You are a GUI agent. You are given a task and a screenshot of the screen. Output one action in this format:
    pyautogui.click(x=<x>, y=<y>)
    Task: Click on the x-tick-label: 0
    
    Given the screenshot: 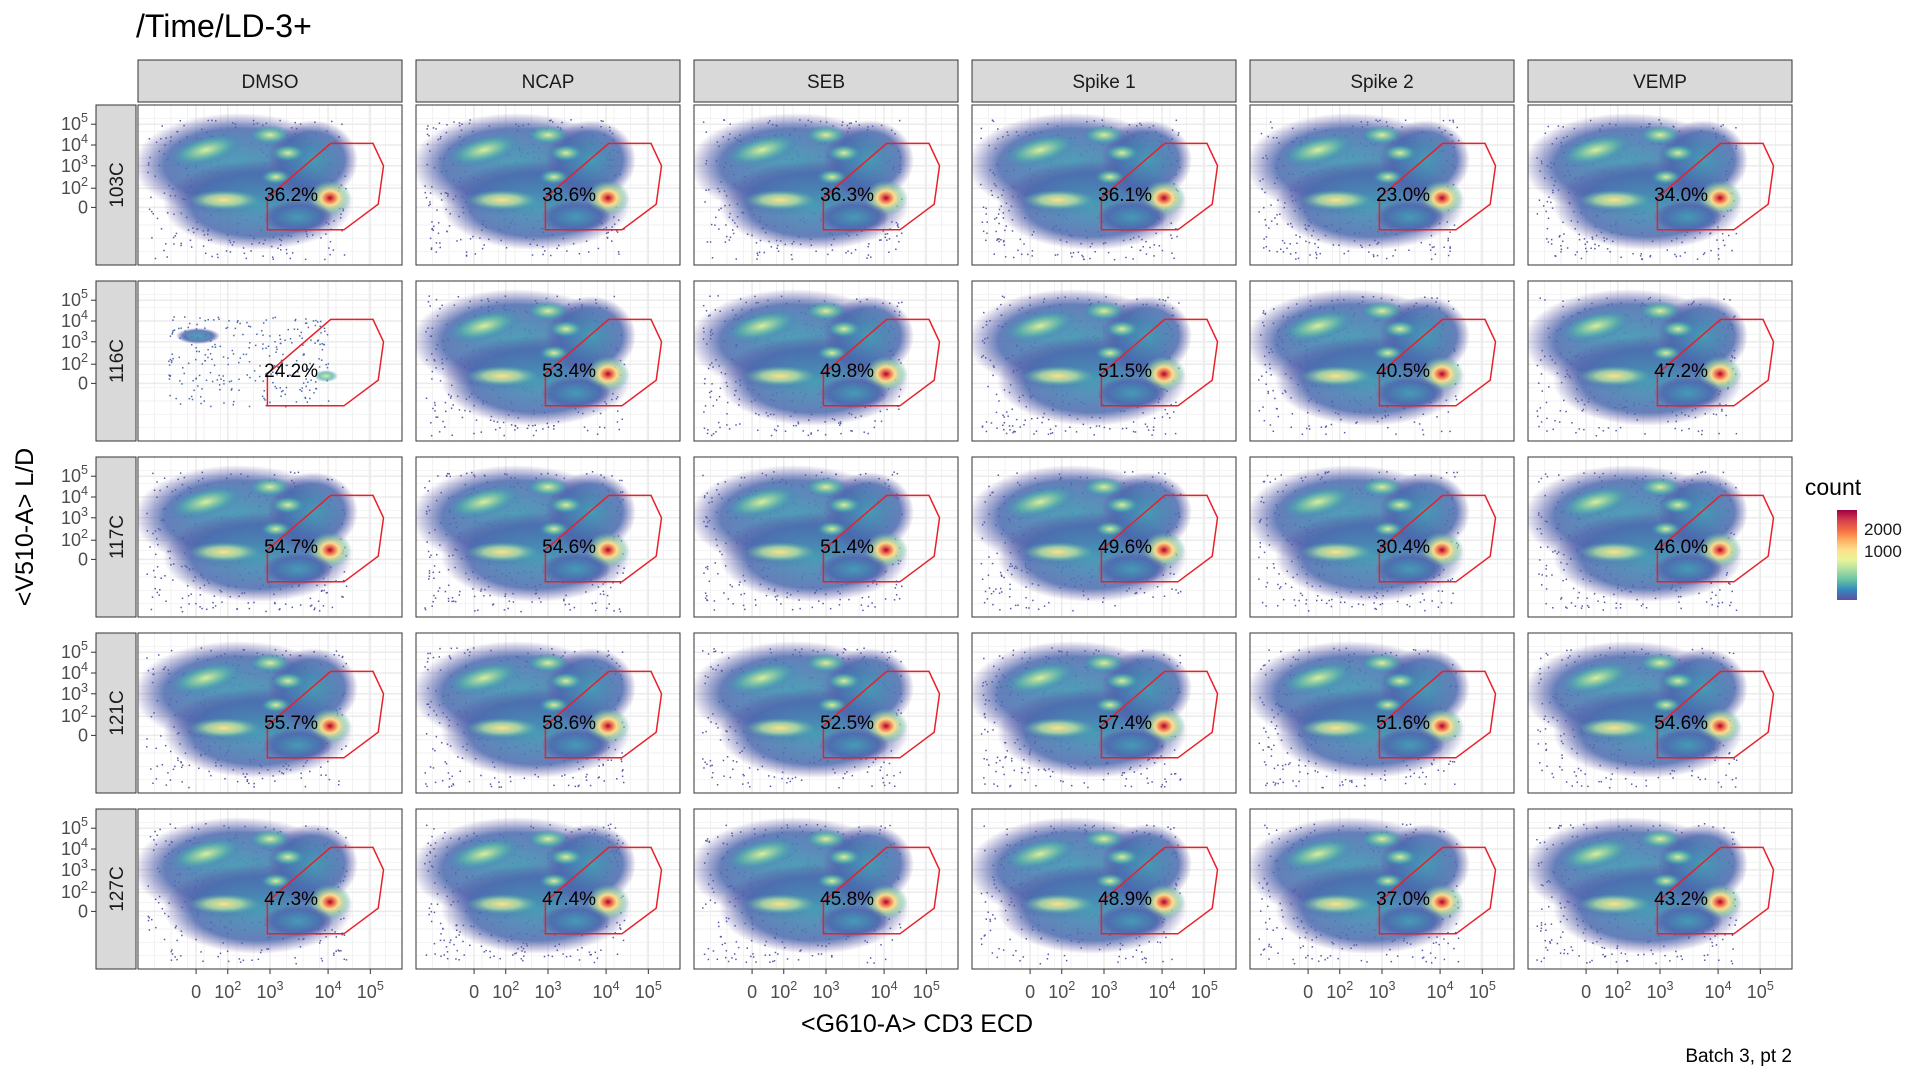 What is the action you would take?
    pyautogui.click(x=752, y=992)
    